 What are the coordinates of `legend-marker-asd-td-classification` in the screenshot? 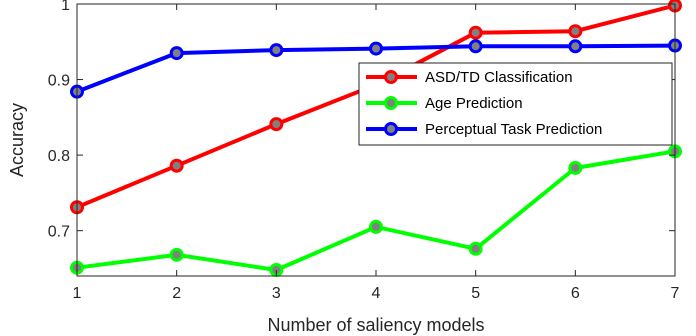 It's located at (391, 77).